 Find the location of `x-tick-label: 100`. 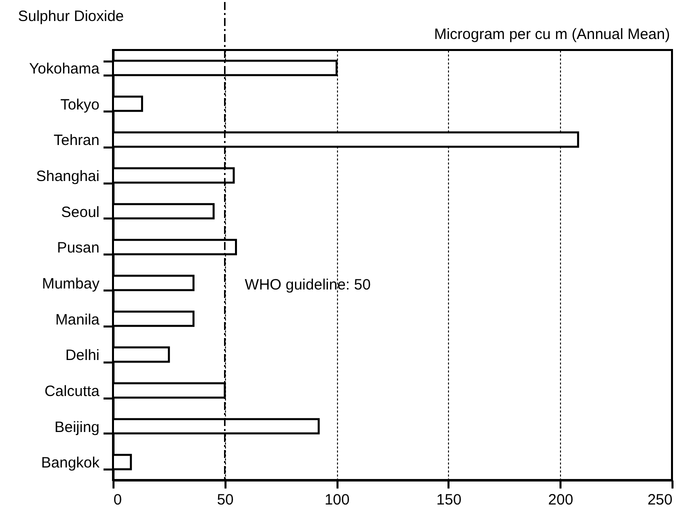

x-tick-label: 100 is located at coordinates (337, 500).